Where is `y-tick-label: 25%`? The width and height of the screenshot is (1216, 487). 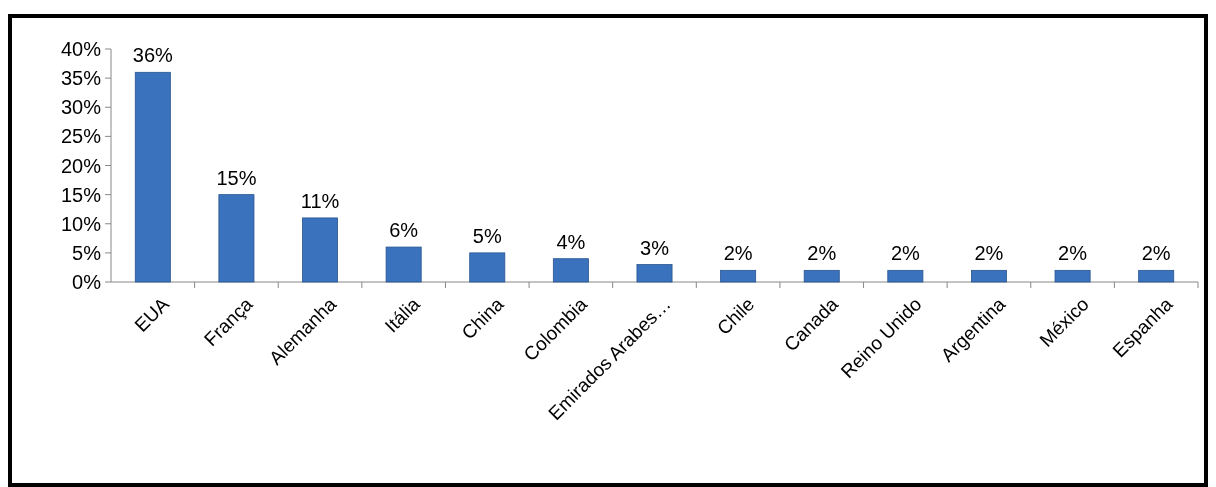
y-tick-label: 25% is located at coordinates (81, 136).